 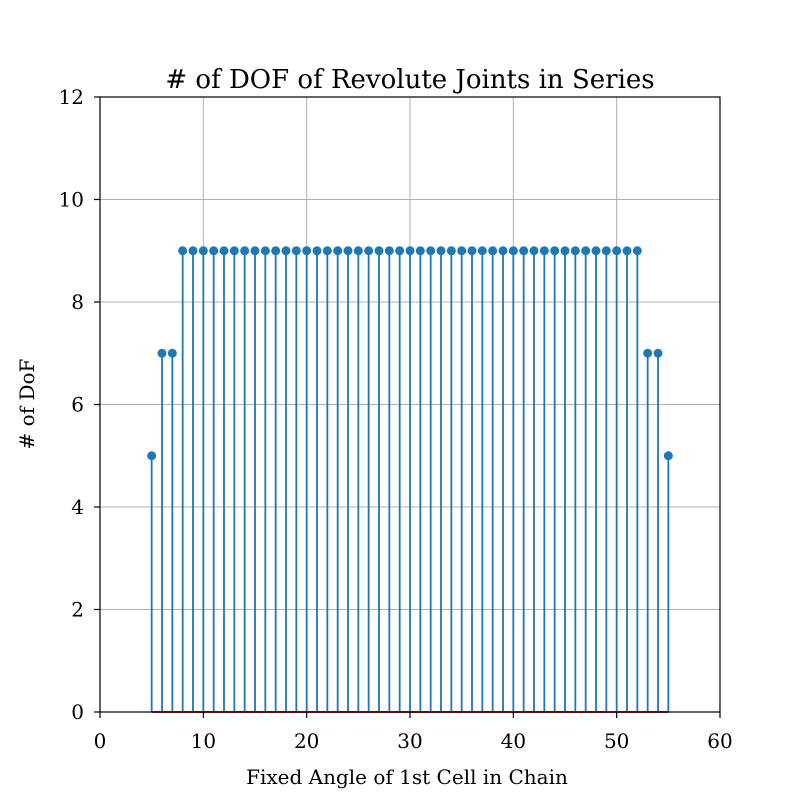 I want to click on y-axis-label: # of DoF, so click(x=27, y=403).